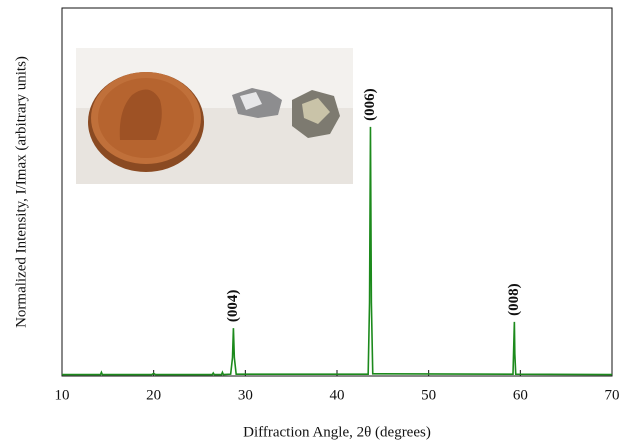 The image size is (634, 445). I want to click on x-axis-label: Diffraction Angle, 2θ (degrees), so click(337, 432).